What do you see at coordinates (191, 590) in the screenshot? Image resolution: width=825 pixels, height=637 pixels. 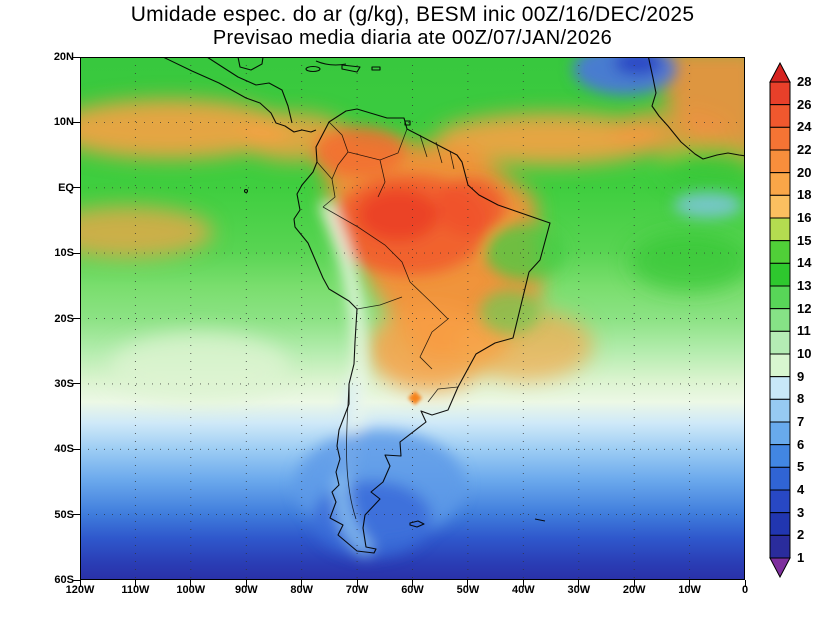 I see `lon-tick-label: 100W` at bounding box center [191, 590].